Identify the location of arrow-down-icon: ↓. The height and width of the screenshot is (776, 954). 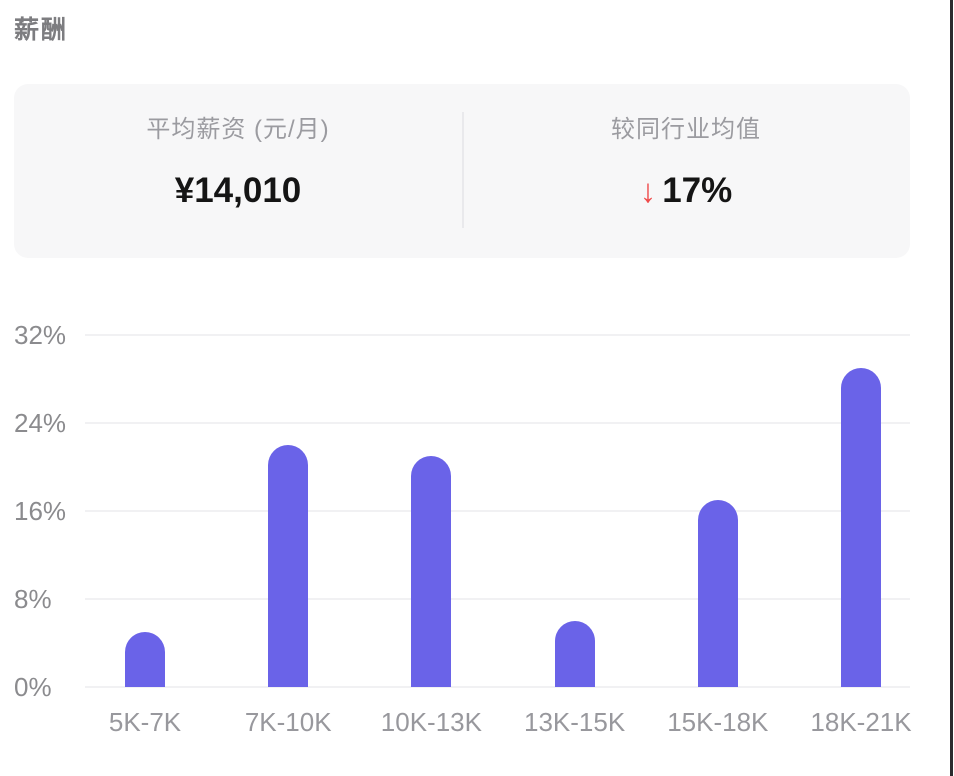
(648, 190).